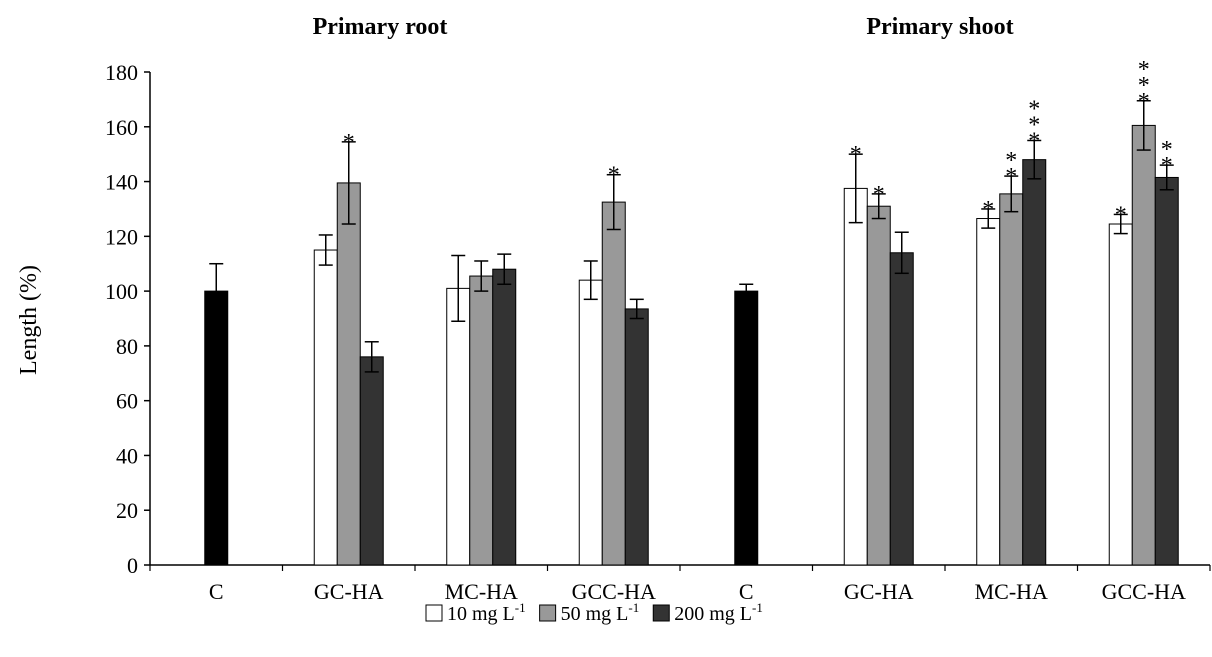 Image resolution: width=1212 pixels, height=657 pixels. What do you see at coordinates (132, 565) in the screenshot?
I see `y-tick-label: 0` at bounding box center [132, 565].